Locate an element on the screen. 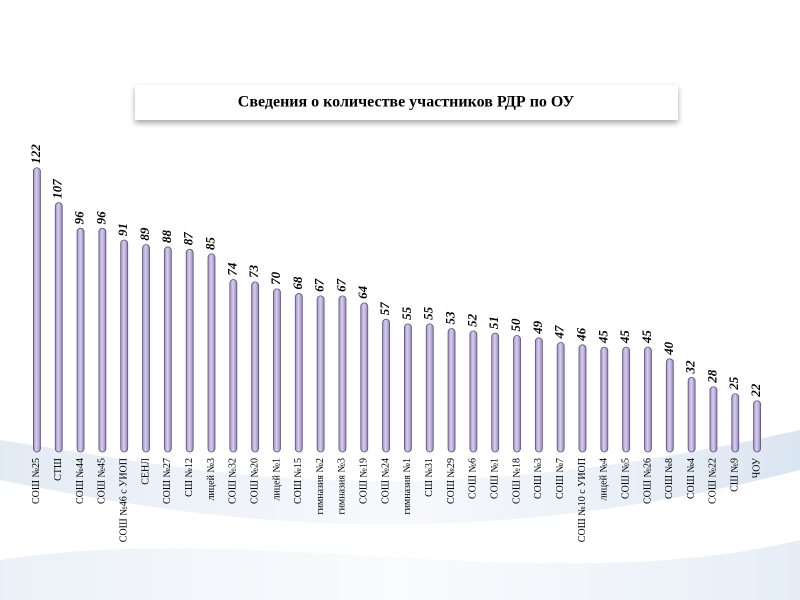  x-tick-label: СОШ №45 is located at coordinates (102, 481).